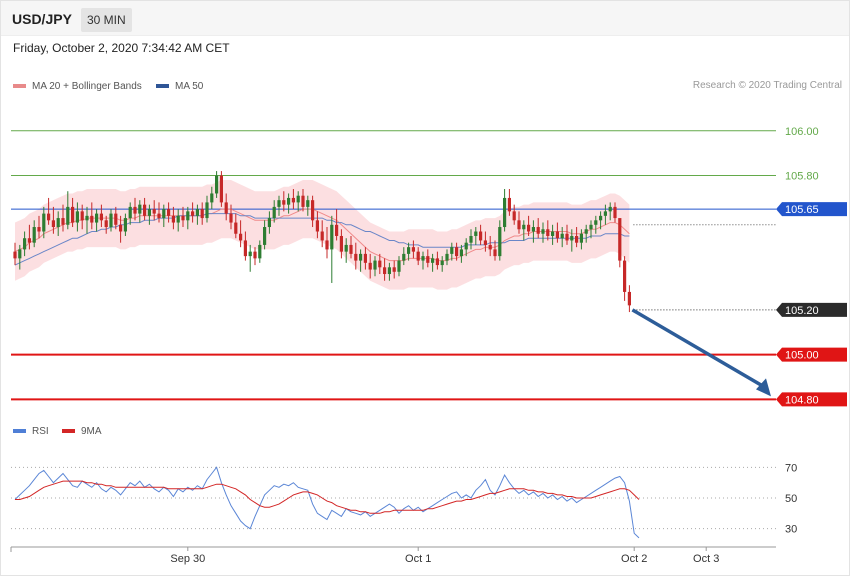 The image size is (850, 576). I want to click on timeframe-button: 30 MIN, so click(106, 20).